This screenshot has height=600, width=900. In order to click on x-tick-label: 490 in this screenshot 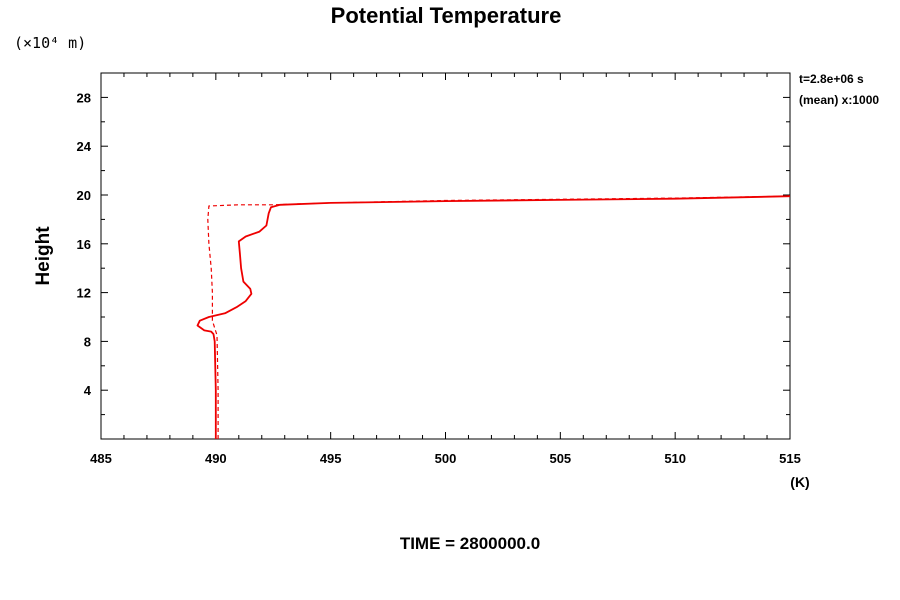, I will do `click(216, 458)`.